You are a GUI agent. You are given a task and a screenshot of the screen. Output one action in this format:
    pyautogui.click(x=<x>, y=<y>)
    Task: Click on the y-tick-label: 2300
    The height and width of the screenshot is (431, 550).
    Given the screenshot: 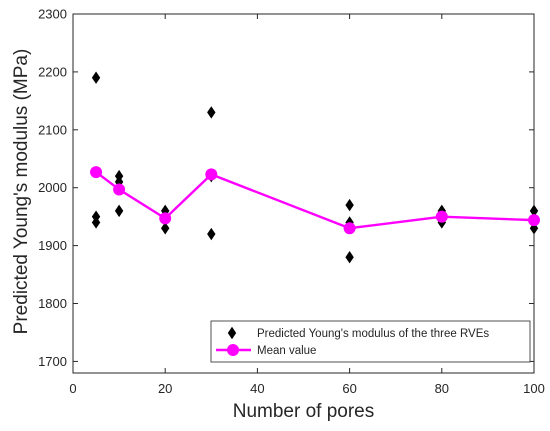 What is the action you would take?
    pyautogui.click(x=52, y=14)
    